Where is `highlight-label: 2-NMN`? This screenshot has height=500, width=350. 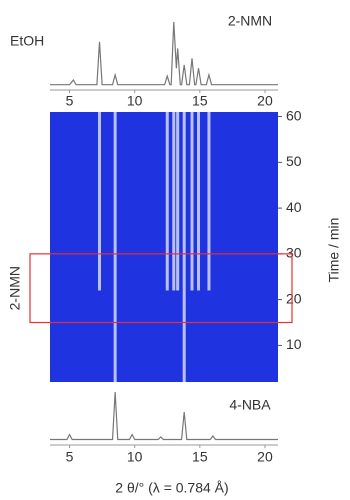 highlight-label: 2-NMN is located at coordinates (15, 288).